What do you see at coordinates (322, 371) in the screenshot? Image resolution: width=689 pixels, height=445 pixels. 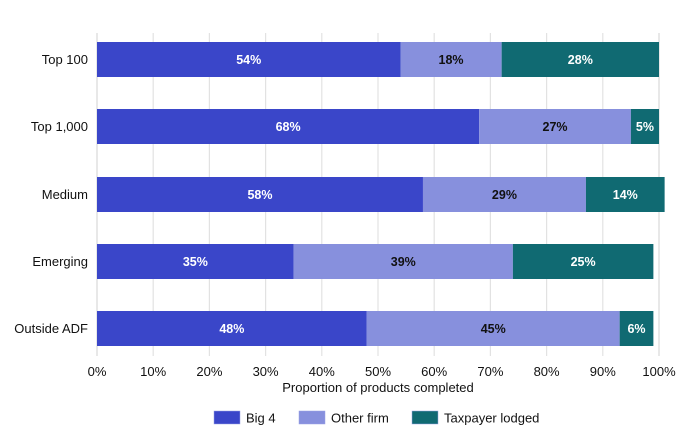 I see `x-tick-label: 40%` at bounding box center [322, 371].